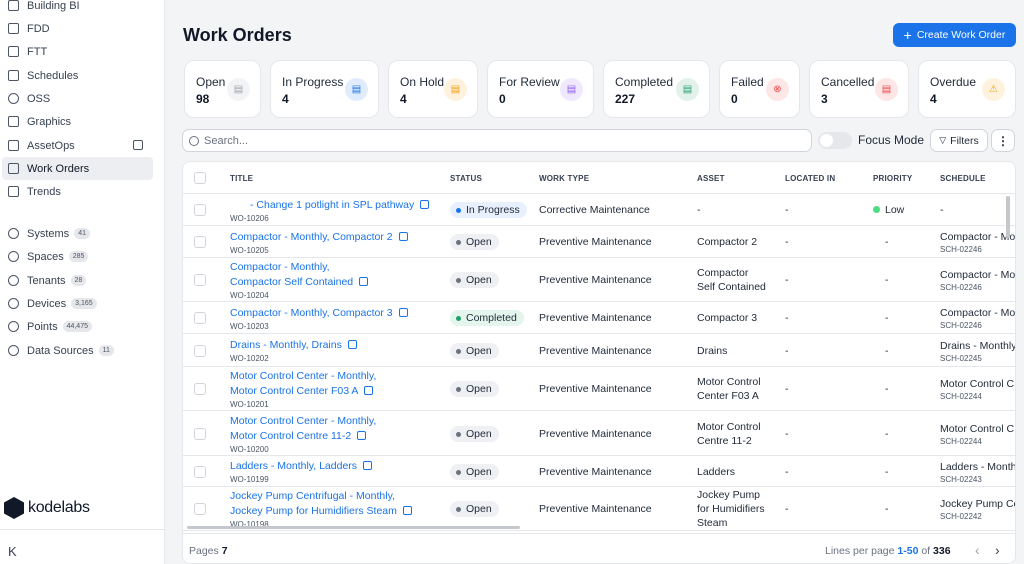  What do you see at coordinates (222, 89) in the screenshot?
I see `stat-card-open: Open 98 ▤` at bounding box center [222, 89].